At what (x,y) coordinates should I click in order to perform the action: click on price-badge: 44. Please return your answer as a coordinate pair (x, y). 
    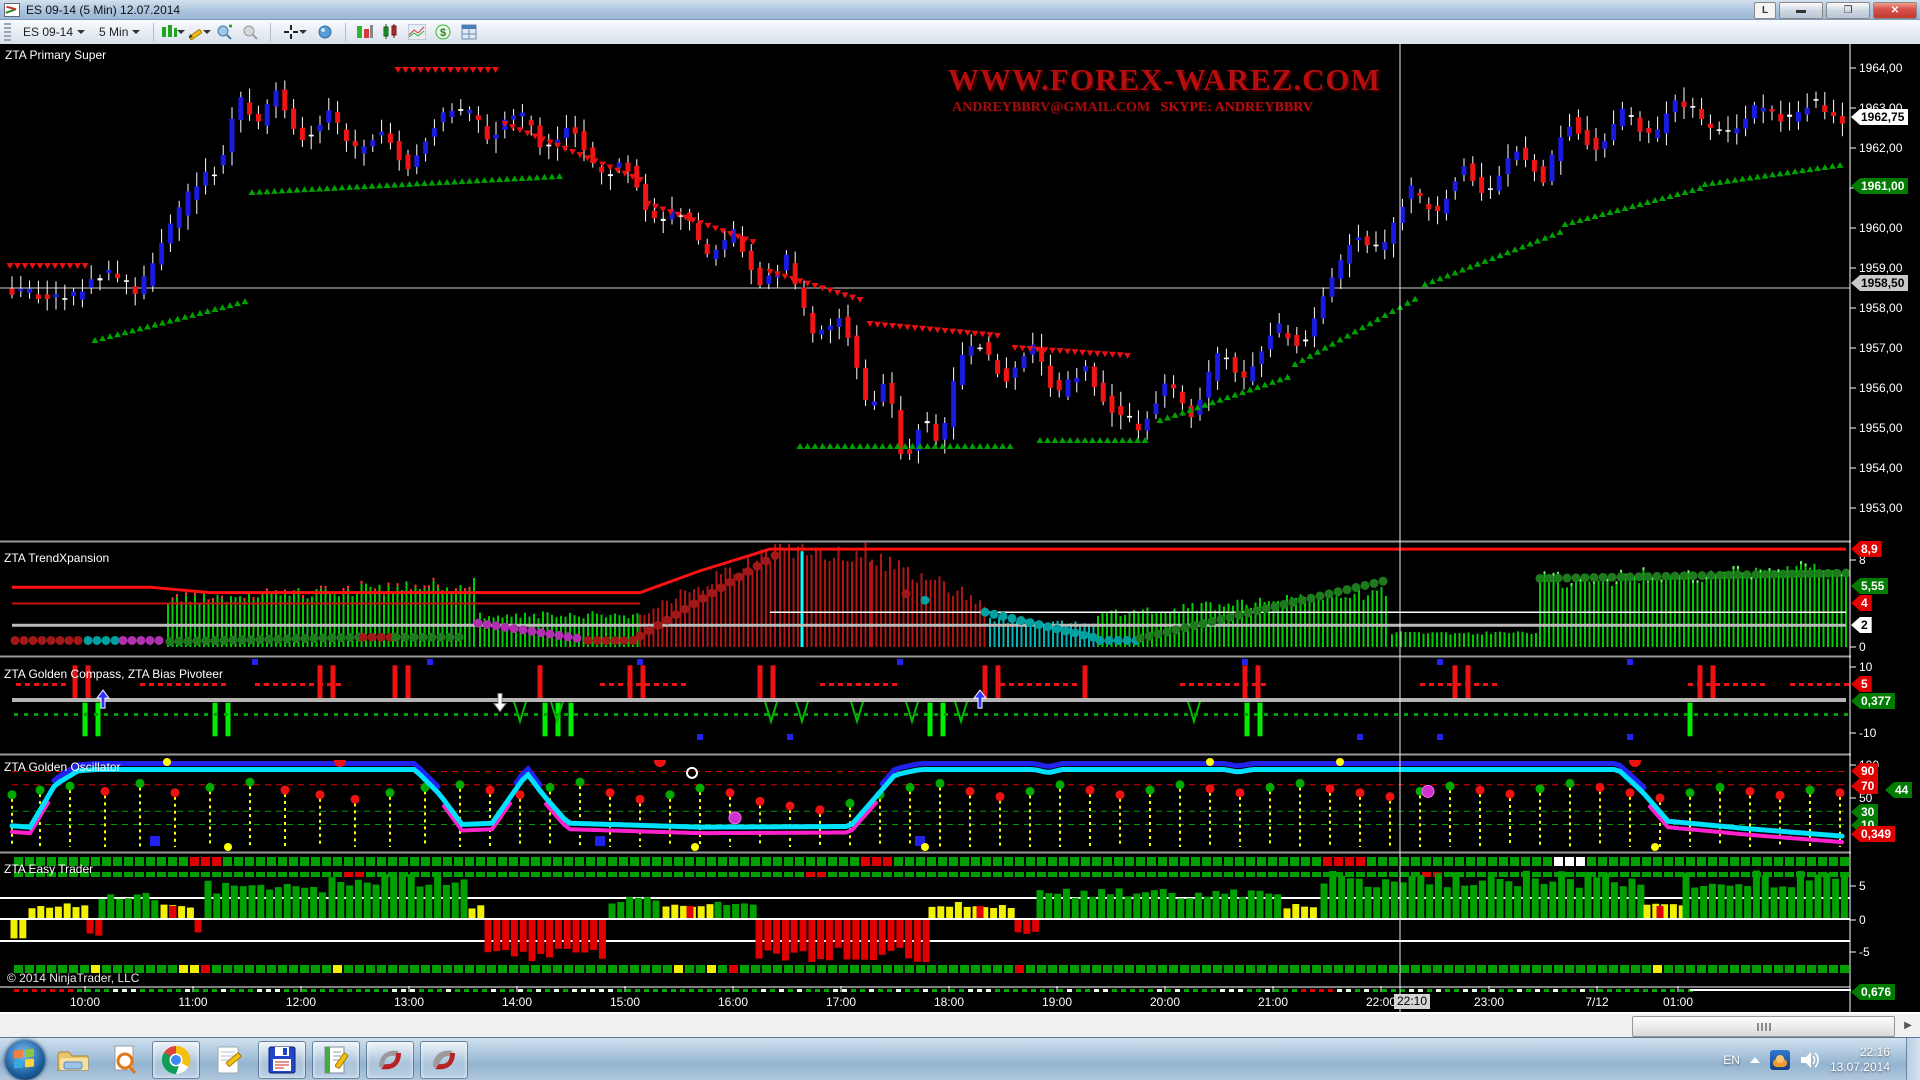
    Looking at the image, I should click on (1899, 790).